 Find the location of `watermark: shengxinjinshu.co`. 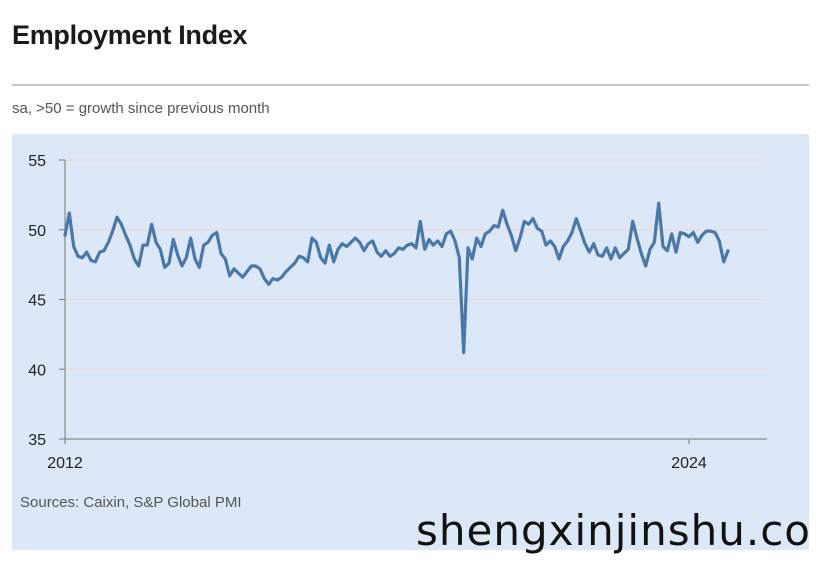

watermark: shengxinjinshu.co is located at coordinates (613, 530).